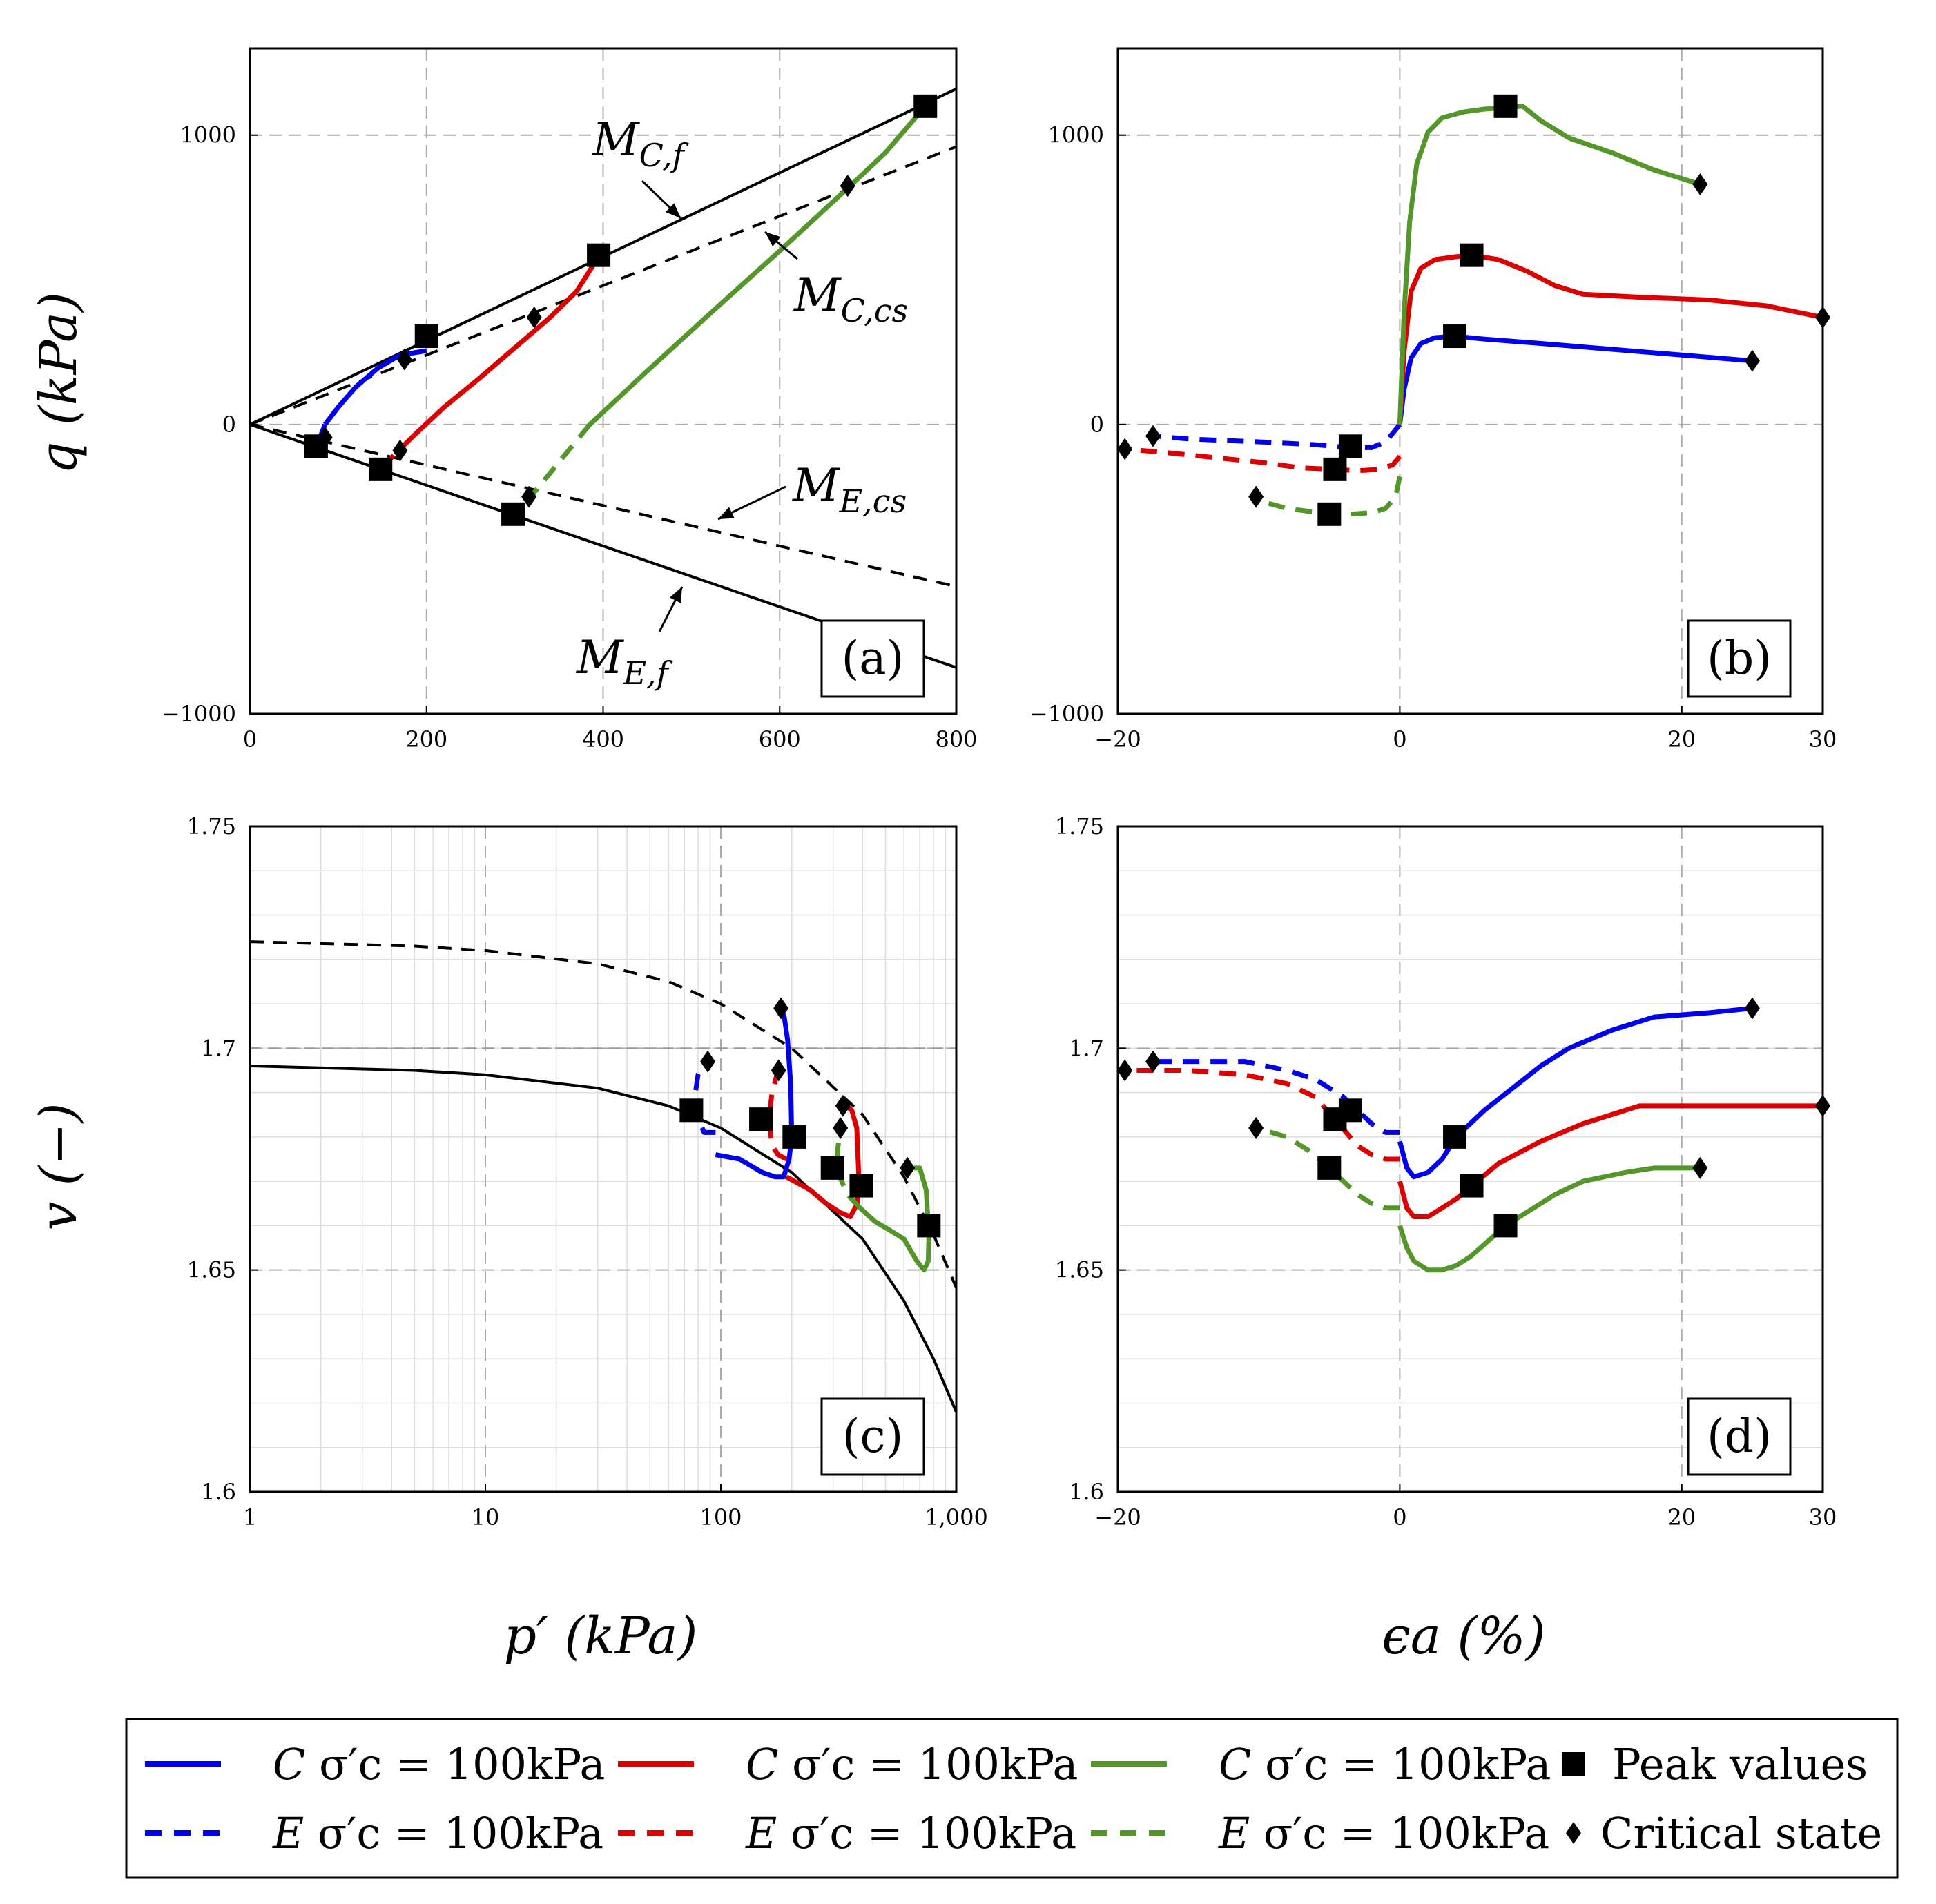 This screenshot has width=1936, height=1904. I want to click on x-tick-label: 400, so click(603, 739).